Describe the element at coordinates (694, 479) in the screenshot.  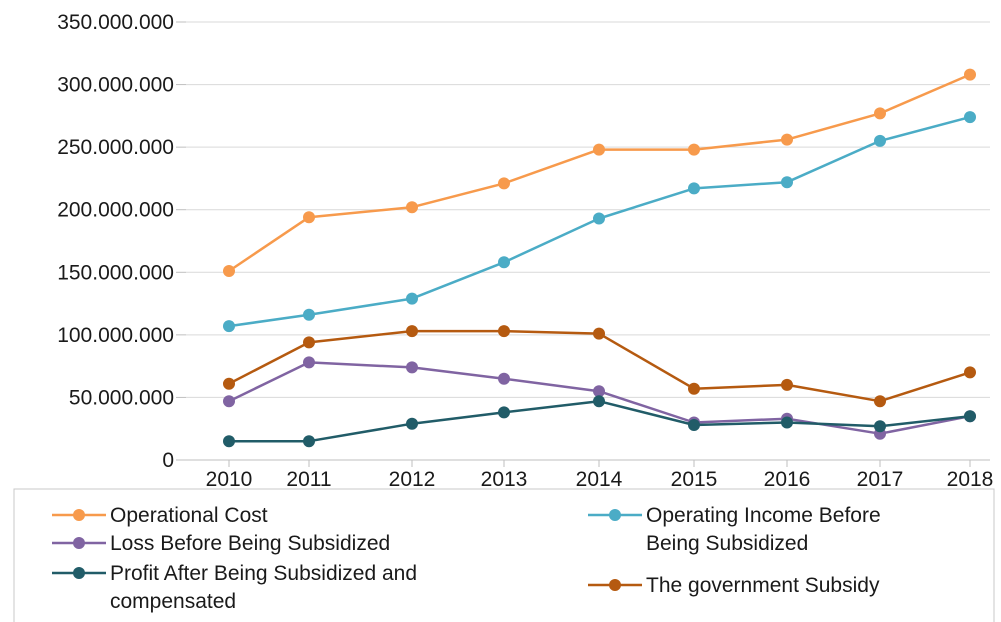
I see `x-tick-label: 2015` at that location.